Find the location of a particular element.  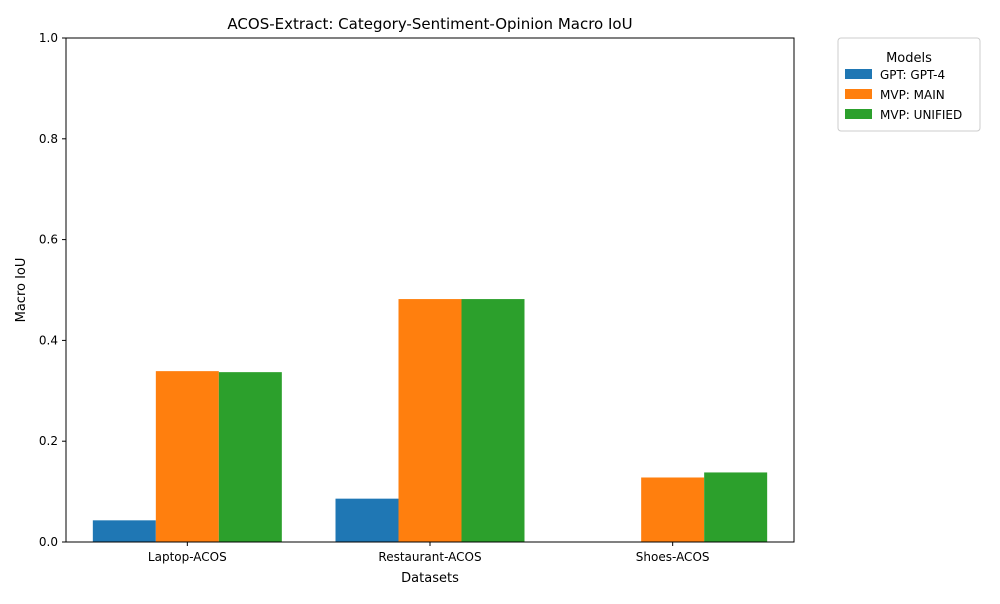

legend-frame is located at coordinates (909, 84).